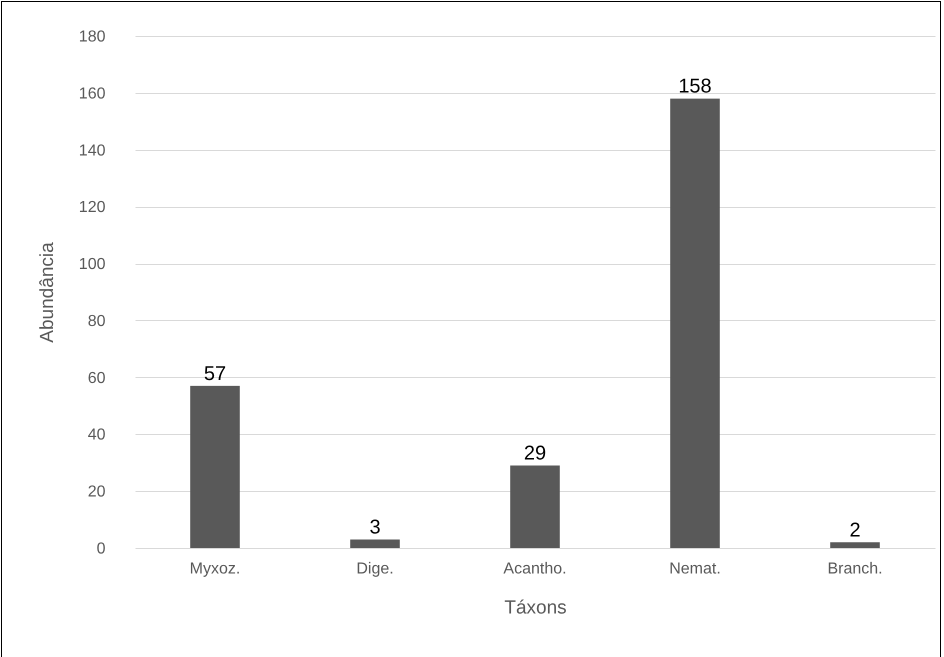 The image size is (944, 657). What do you see at coordinates (92, 151) in the screenshot?
I see `y-tick-label: 140` at bounding box center [92, 151].